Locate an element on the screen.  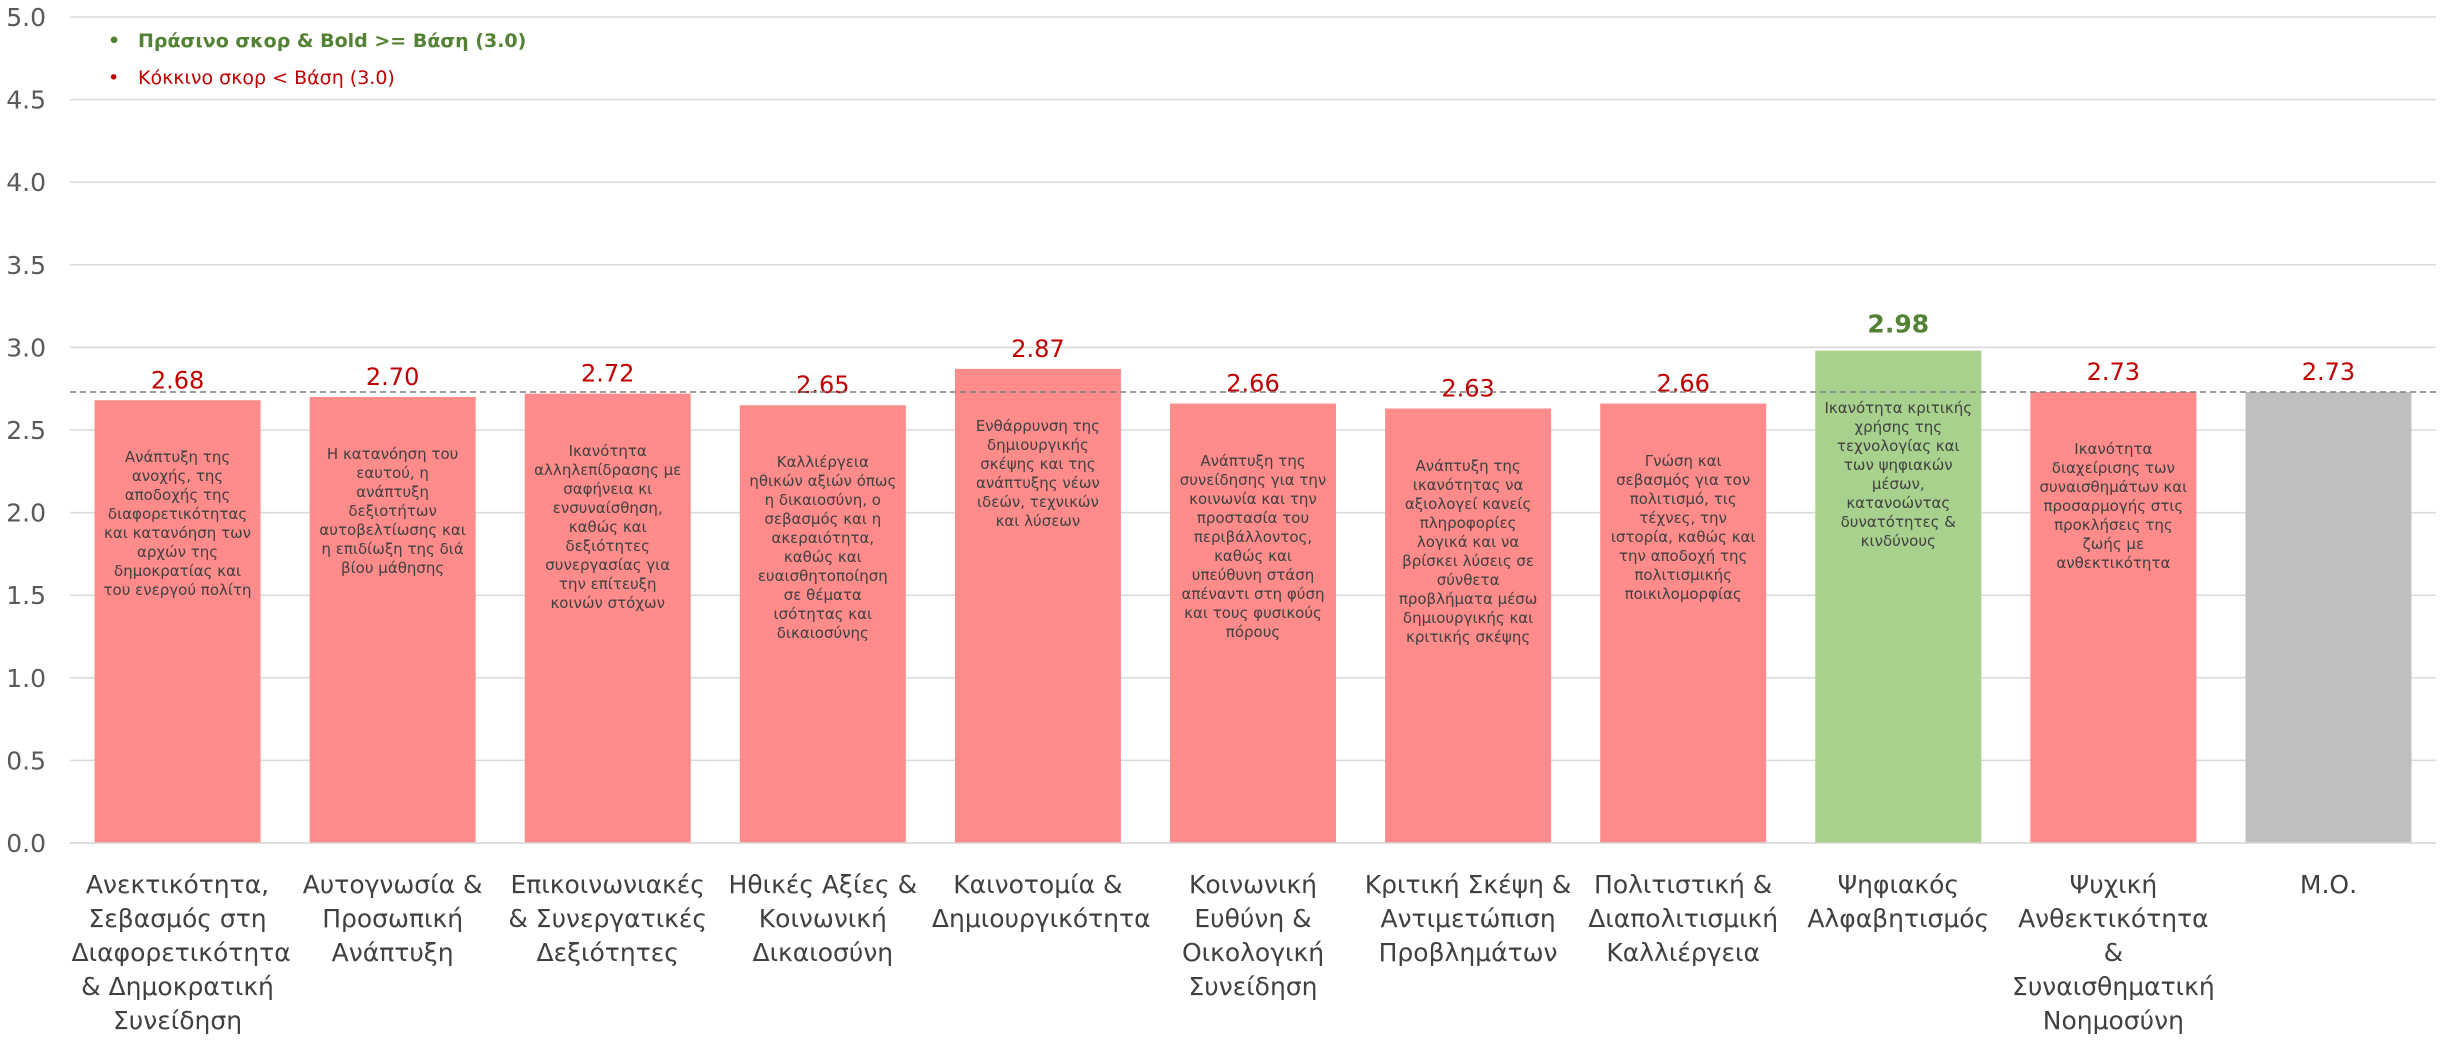
y-tick-label: 4.0 is located at coordinates (26, 182).